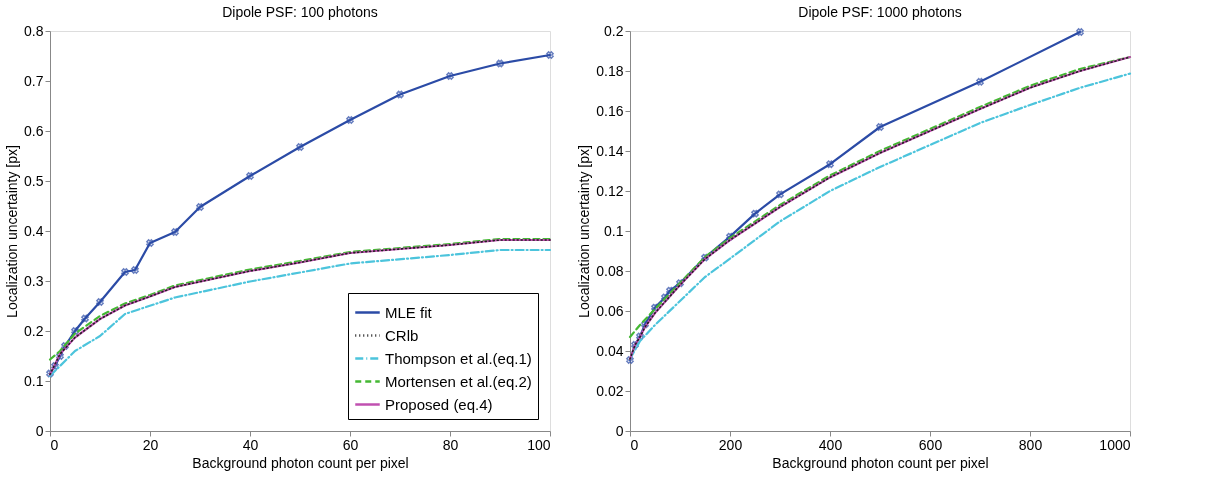 This screenshot has width=1219, height=493. What do you see at coordinates (610, 190) in the screenshot?
I see `y-tick-label: 0.12` at bounding box center [610, 190].